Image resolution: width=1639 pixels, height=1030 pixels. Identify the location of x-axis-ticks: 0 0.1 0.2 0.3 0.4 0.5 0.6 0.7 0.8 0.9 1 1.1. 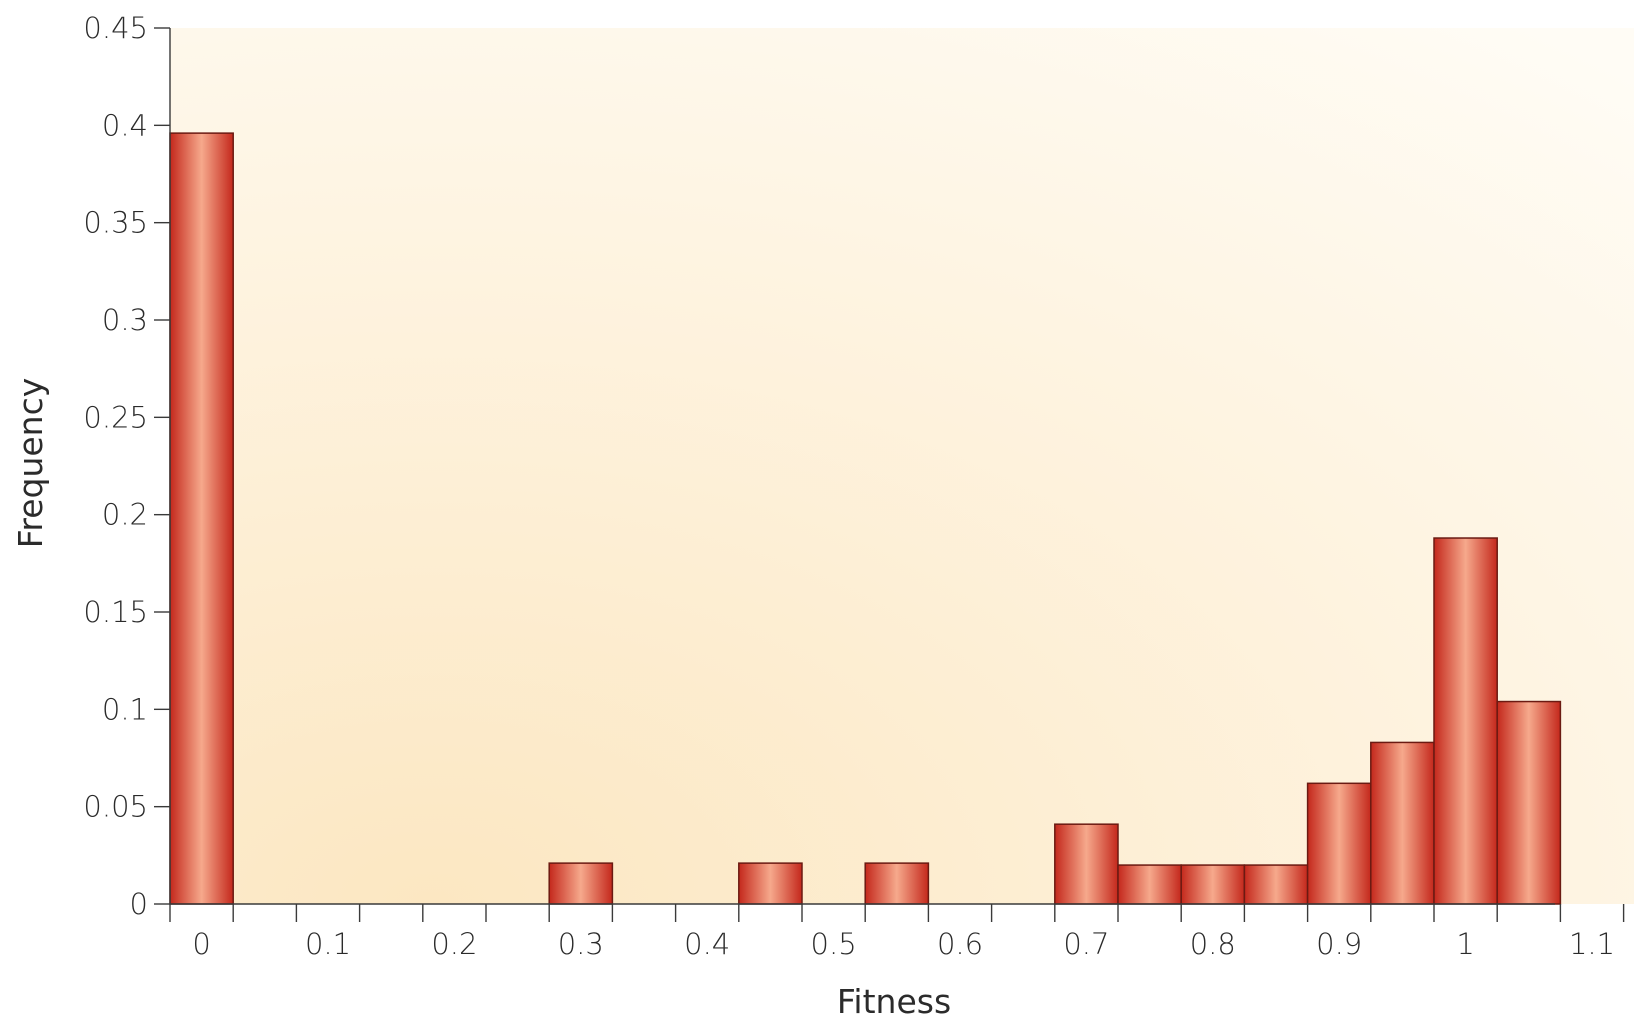
(897, 932).